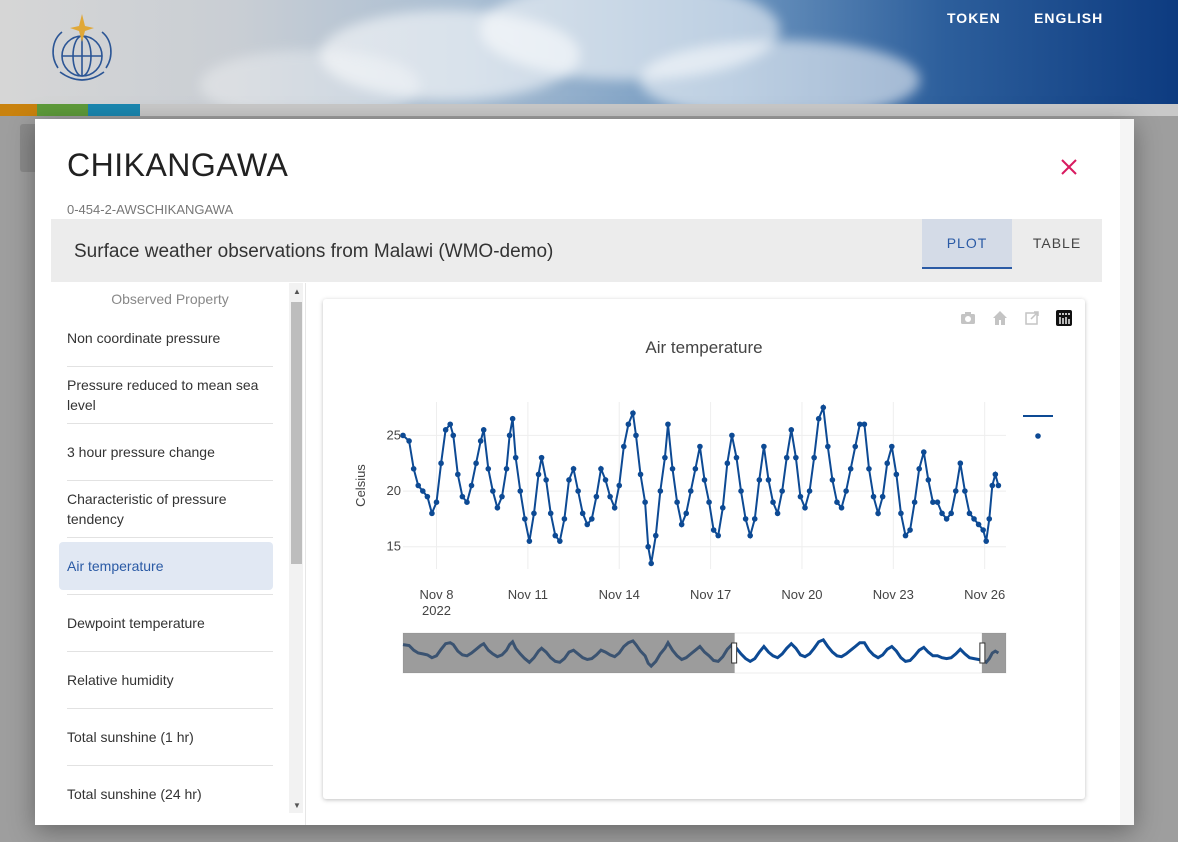 The height and width of the screenshot is (842, 1178). I want to click on y-tick-label: 15, so click(394, 546).